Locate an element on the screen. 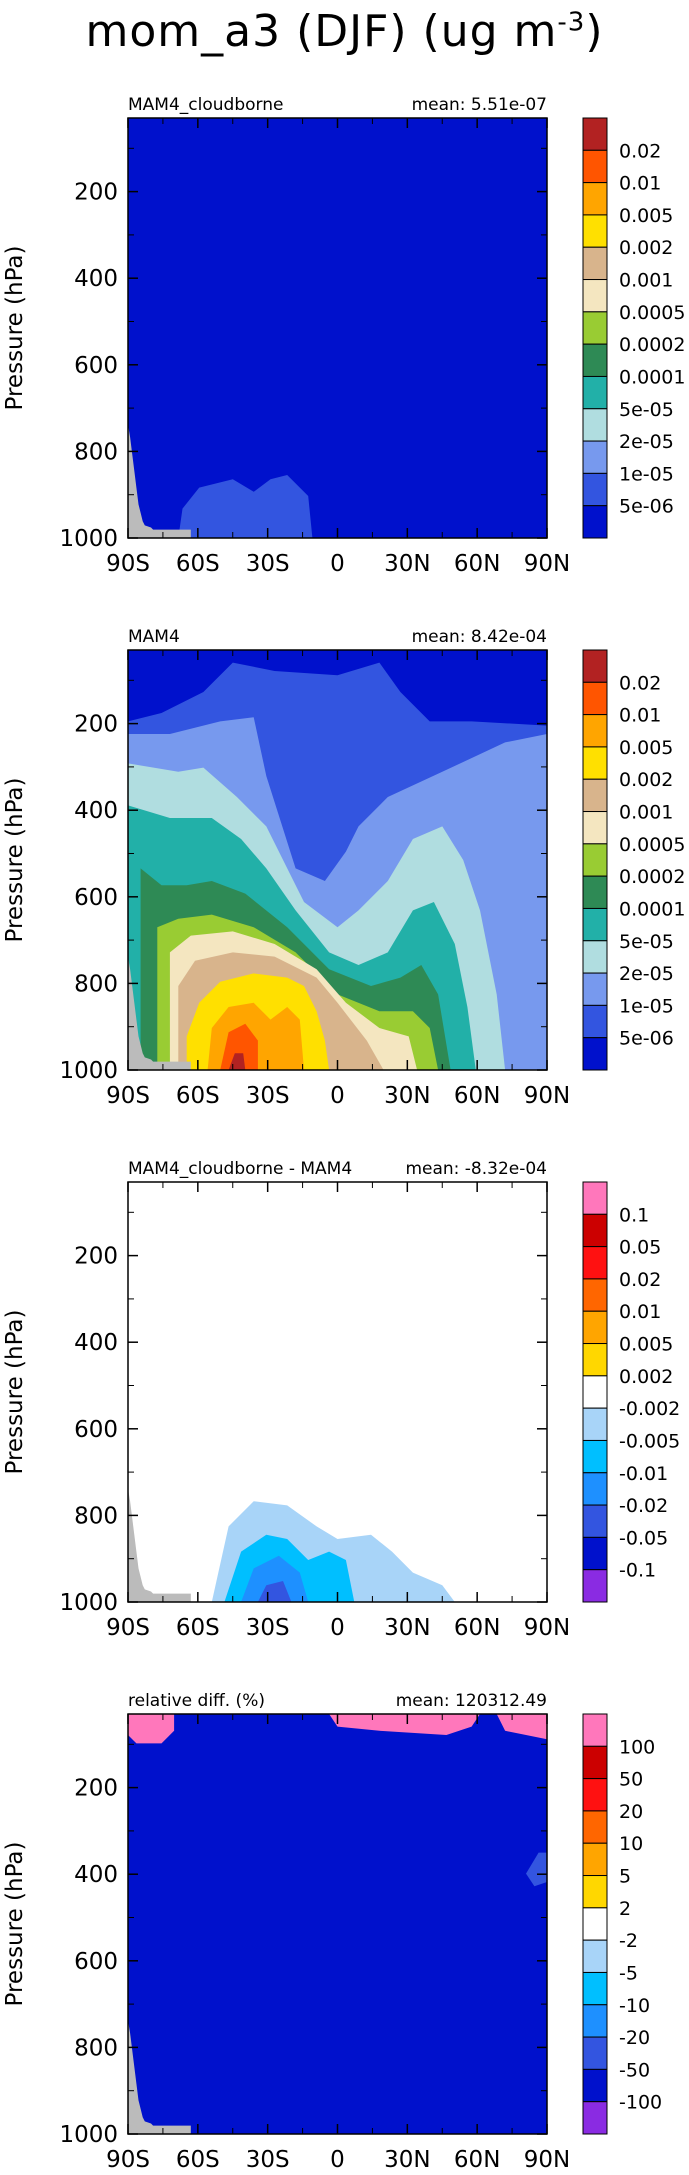 The height and width of the screenshot is (2175, 689). figure-title-main: mom_a3 (DJF) (ug m is located at coordinates (321, 31).